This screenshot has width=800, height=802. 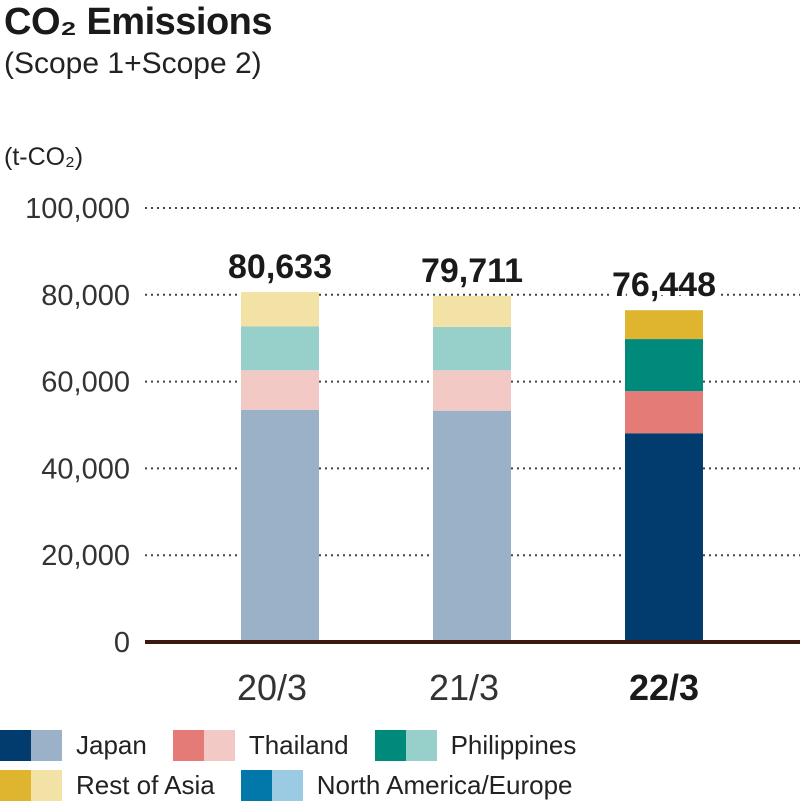 I want to click on legend-row-2: Rest of Asia North America/Europe, so click(x=299, y=785).